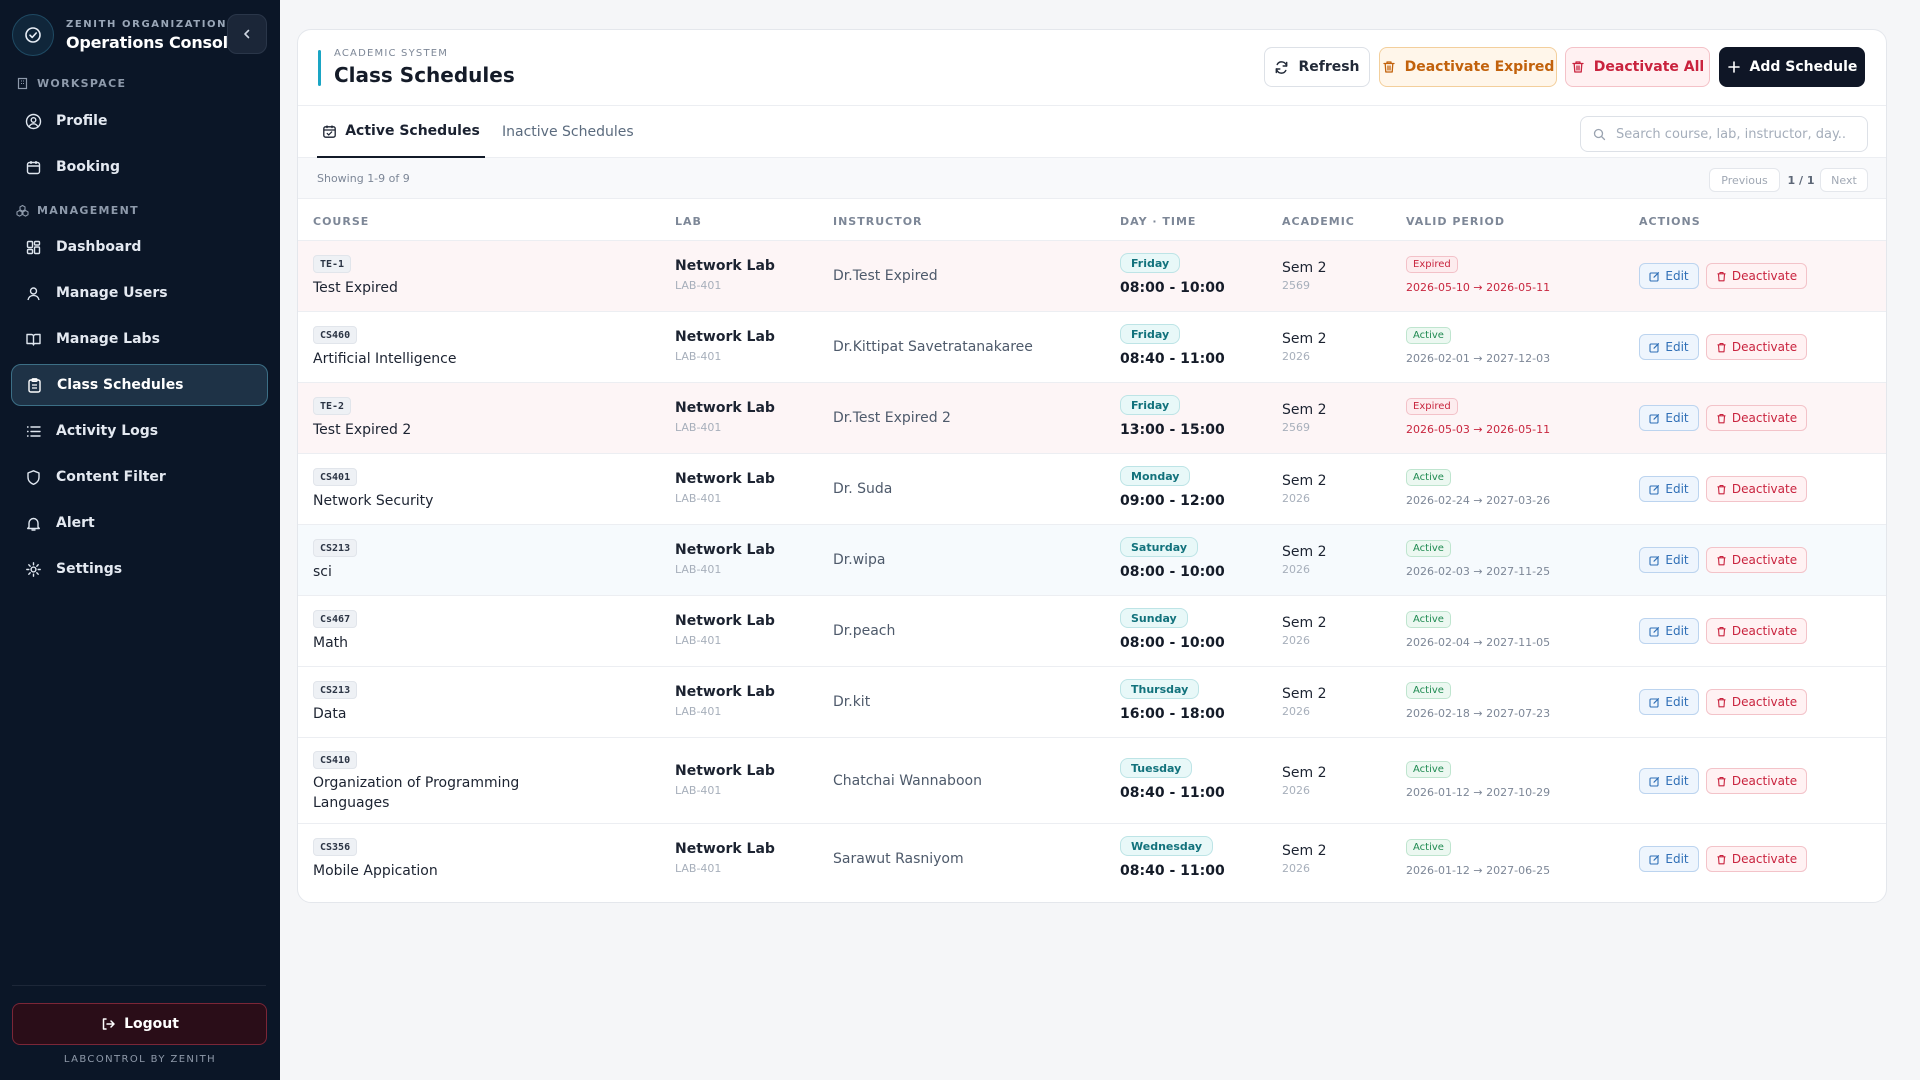 Image resolution: width=1920 pixels, height=1080 pixels. What do you see at coordinates (1172, 793) in the screenshot?
I see `time-range: 08:40 - 11:00` at bounding box center [1172, 793].